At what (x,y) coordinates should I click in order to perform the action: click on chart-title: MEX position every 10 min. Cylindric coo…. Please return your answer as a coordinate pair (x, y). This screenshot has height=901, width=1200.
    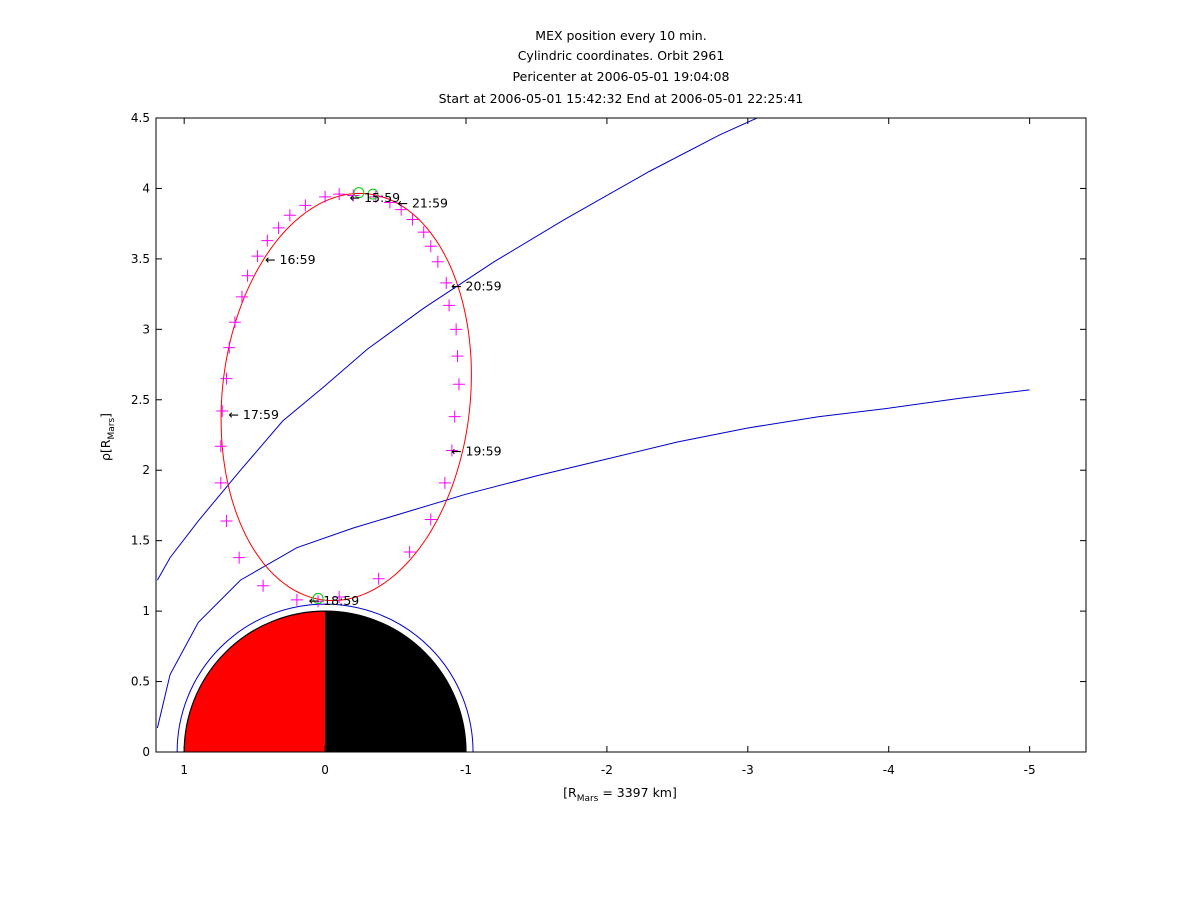
    Looking at the image, I should click on (621, 67).